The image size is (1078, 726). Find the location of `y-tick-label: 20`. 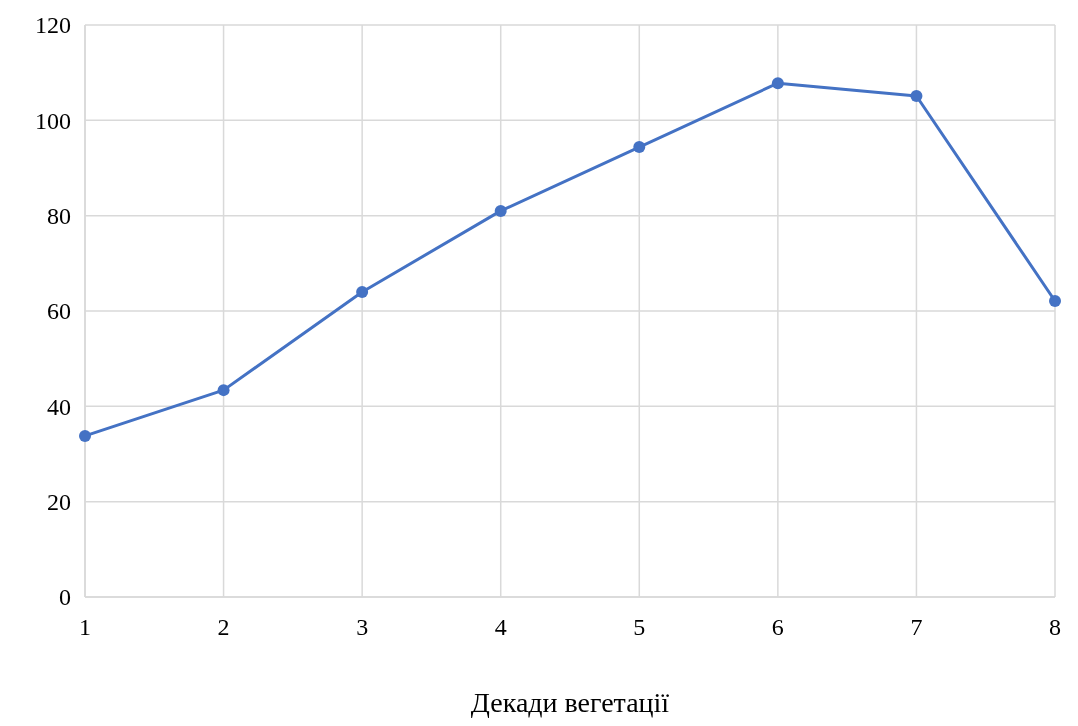

y-tick-label: 20 is located at coordinates (59, 502).